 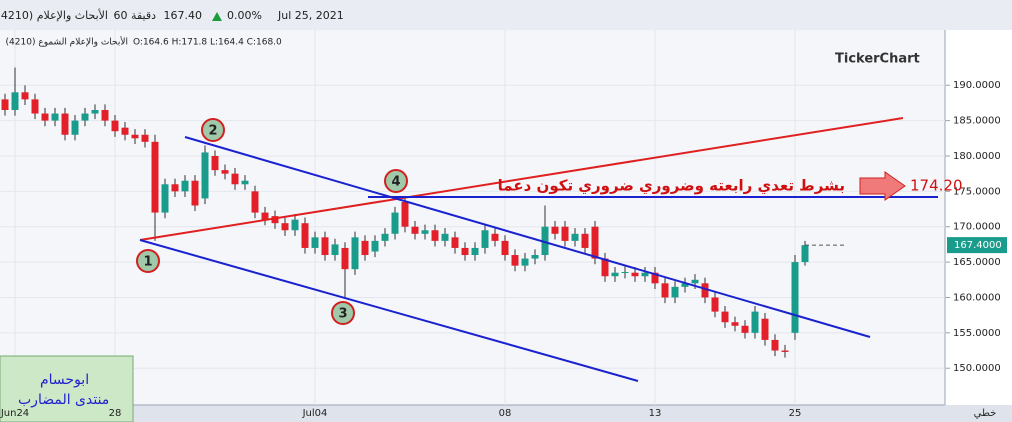 What do you see at coordinates (54, 15) in the screenshot?
I see `symbol: (4210) الأبحاث والإعلام` at bounding box center [54, 15].